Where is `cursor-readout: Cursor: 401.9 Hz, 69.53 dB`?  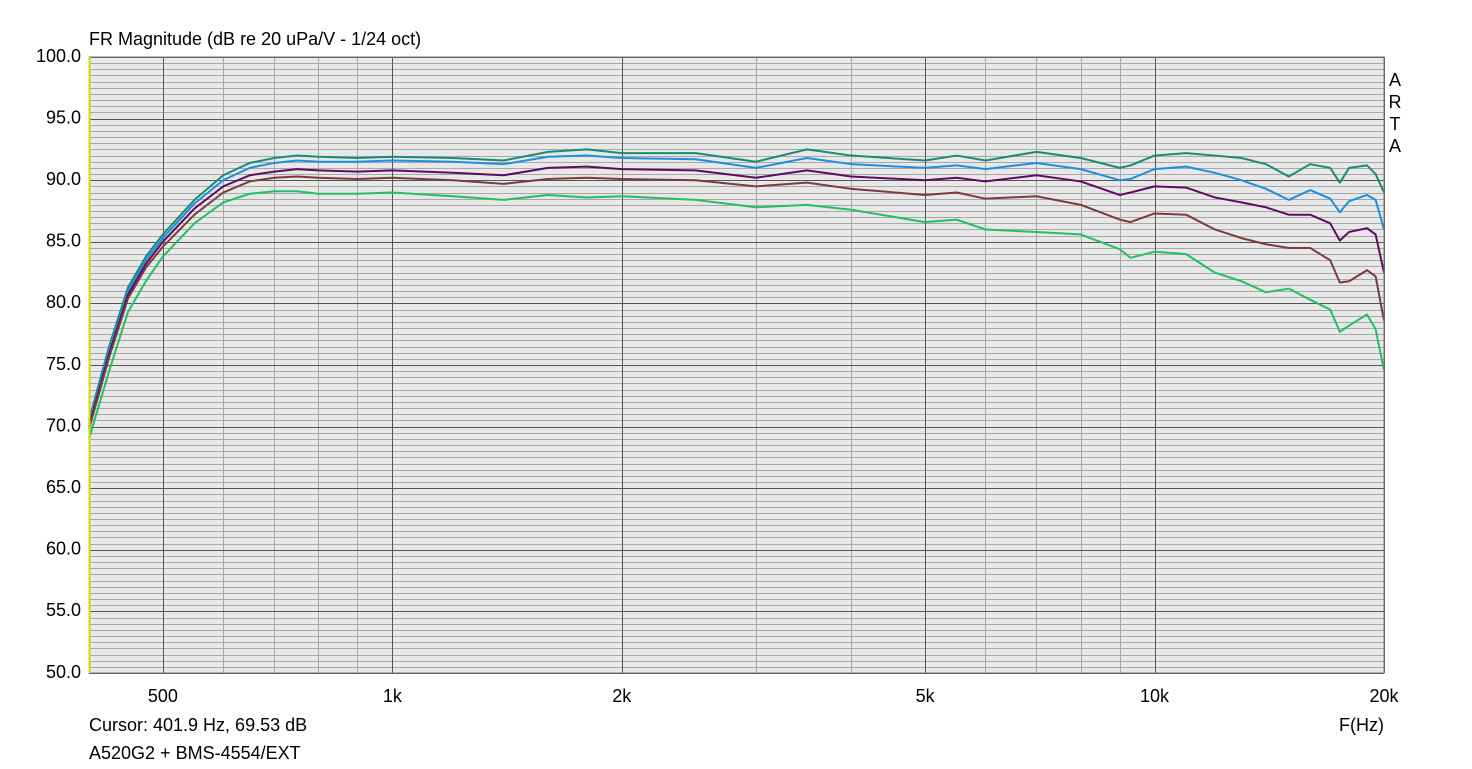 cursor-readout: Cursor: 401.9 Hz, 69.53 dB is located at coordinates (198, 725).